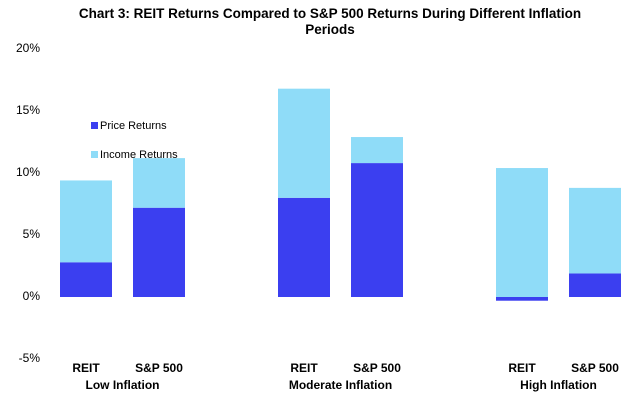 The height and width of the screenshot is (397, 640). What do you see at coordinates (123, 385) in the screenshot?
I see `group-label: Low Inflation` at bounding box center [123, 385].